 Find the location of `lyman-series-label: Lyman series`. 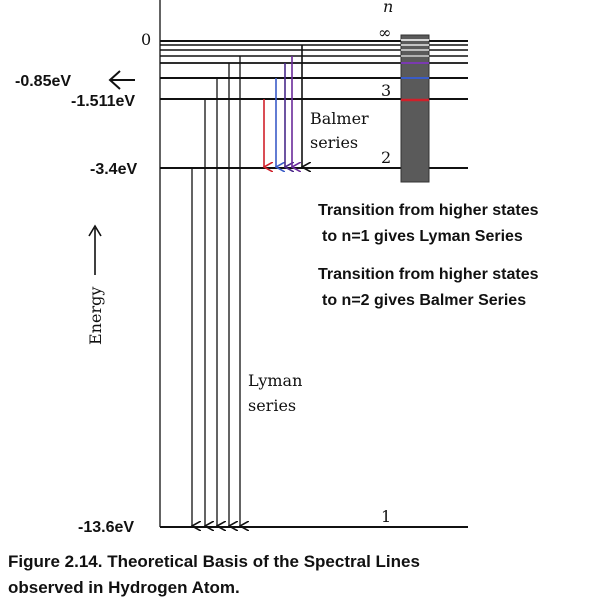

lyman-series-label: Lyman series is located at coordinates (278, 393).